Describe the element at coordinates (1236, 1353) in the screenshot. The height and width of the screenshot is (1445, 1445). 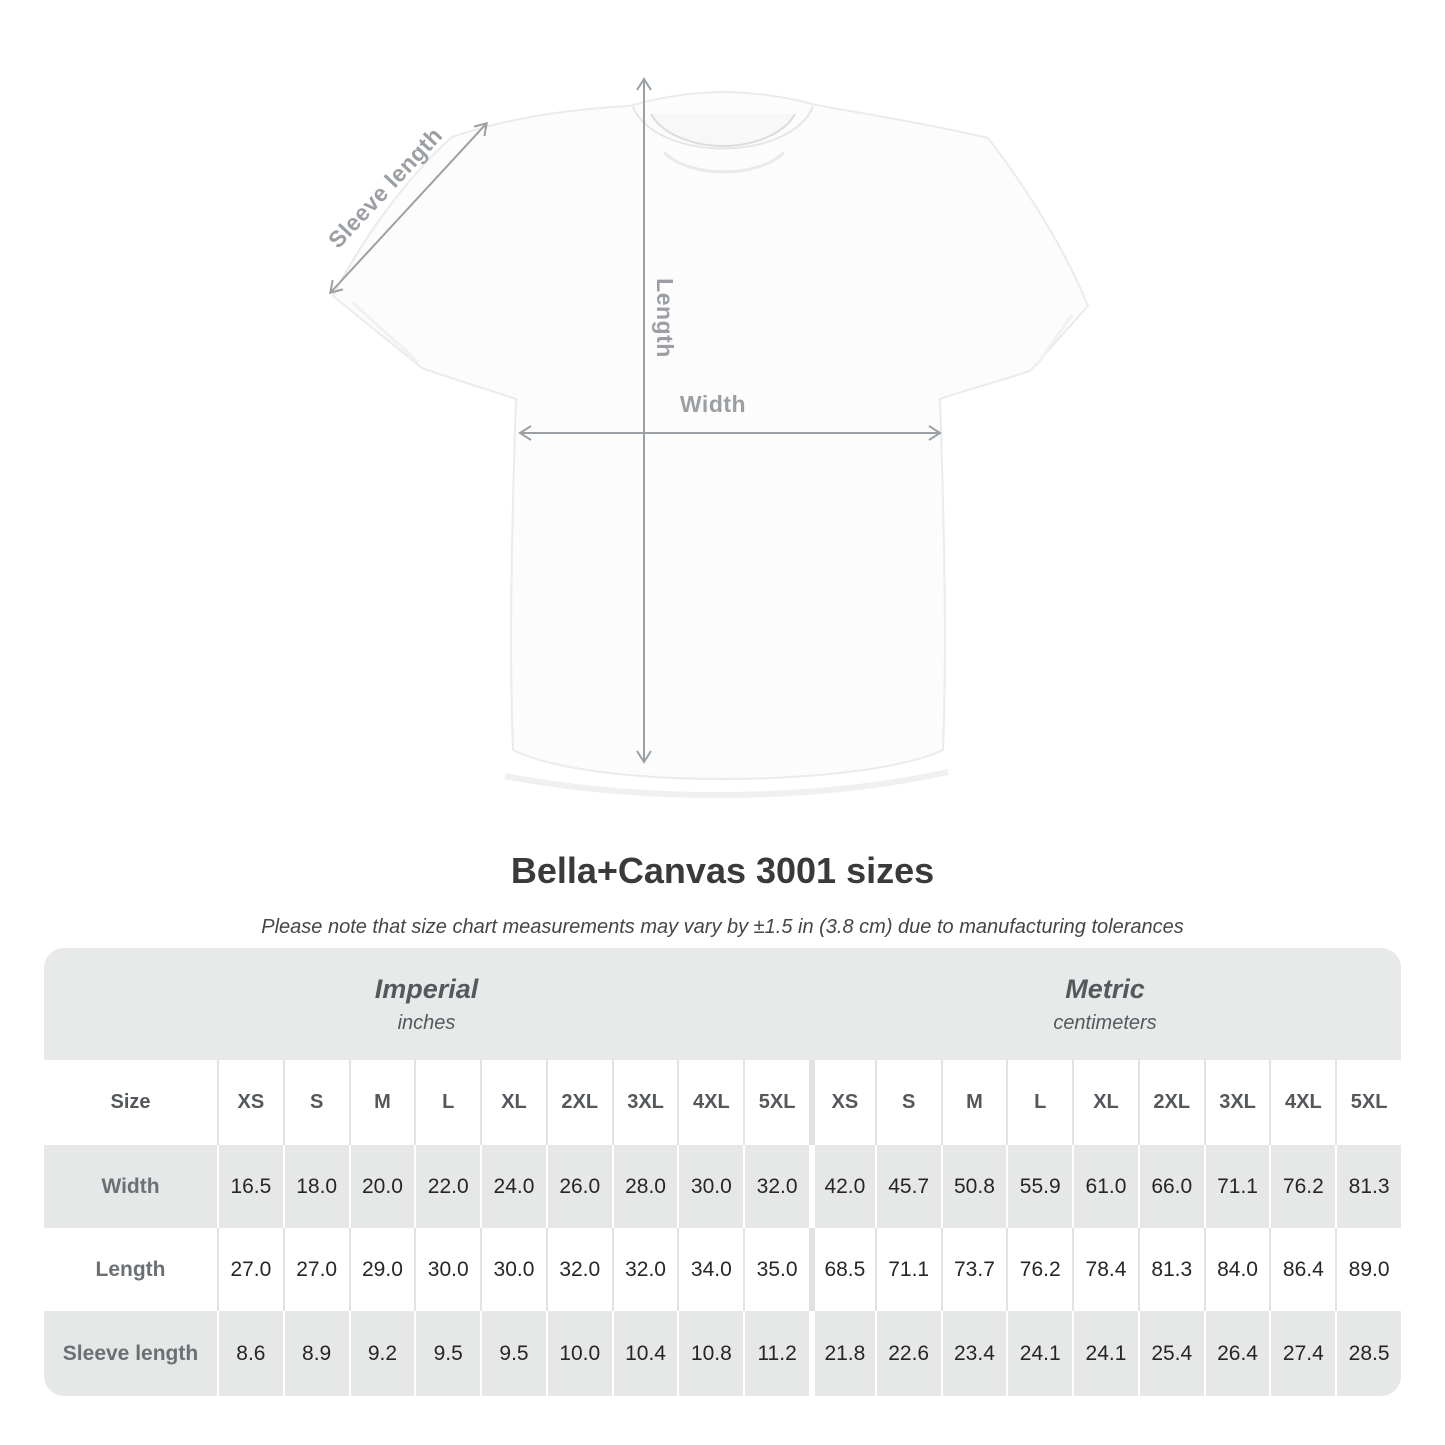
I see `value-sleeve-length-metric-3xl: 26.4` at that location.